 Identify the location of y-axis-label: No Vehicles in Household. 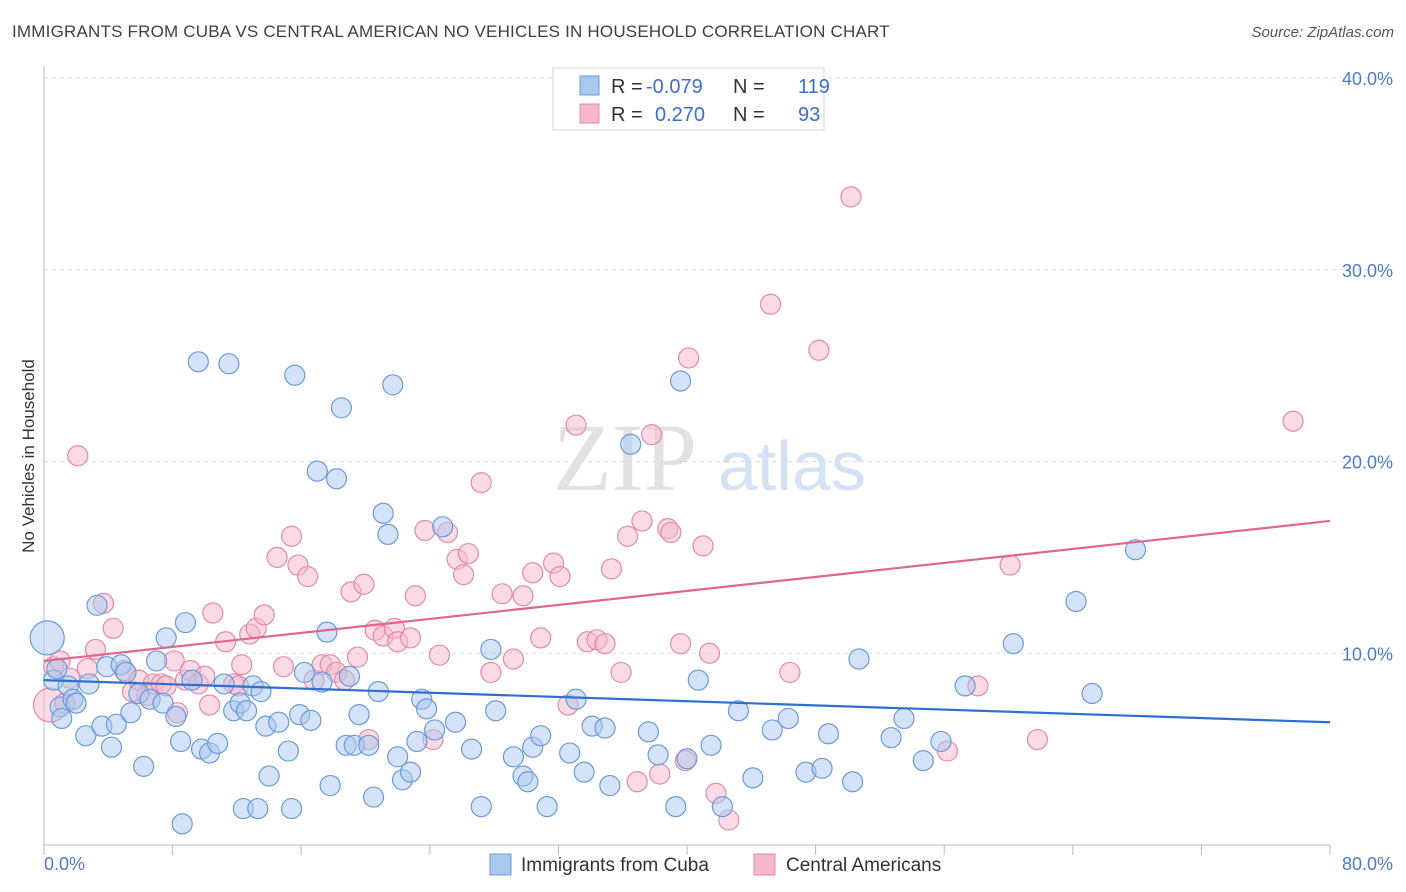
(28, 456).